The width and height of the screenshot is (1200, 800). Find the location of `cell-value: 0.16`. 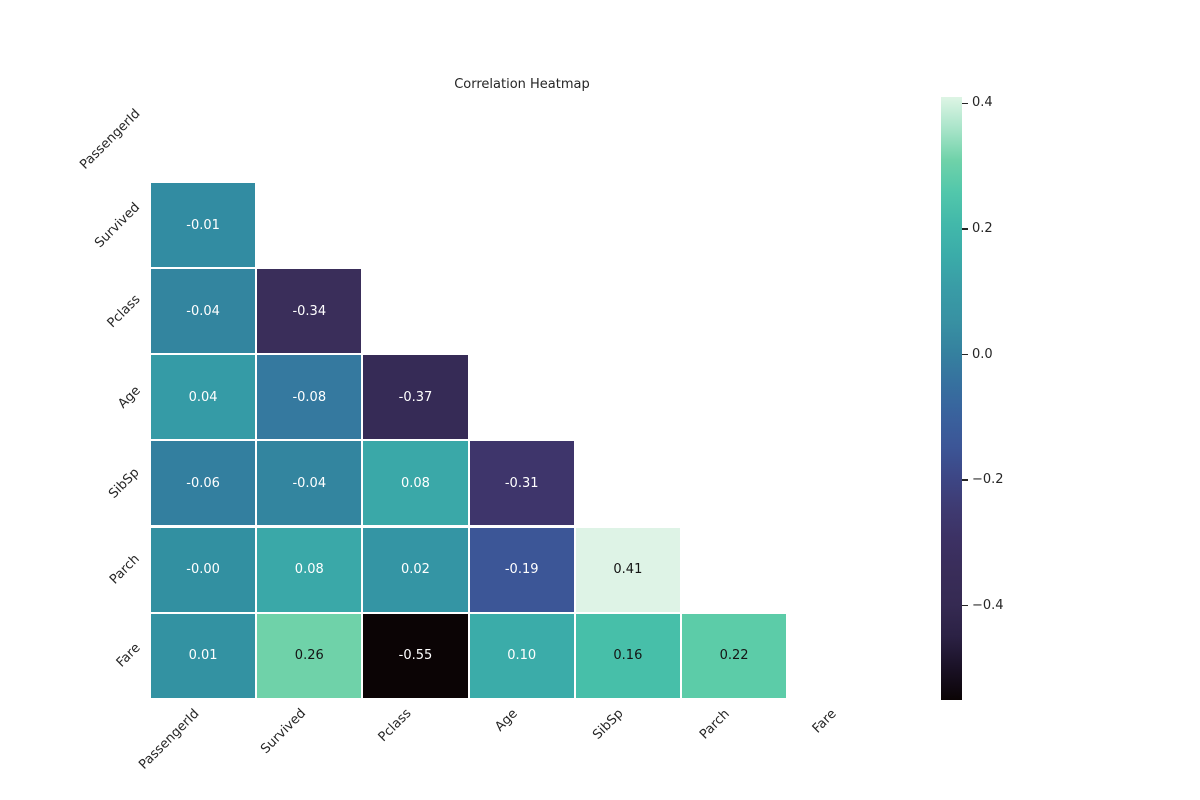

cell-value: 0.16 is located at coordinates (628, 656).